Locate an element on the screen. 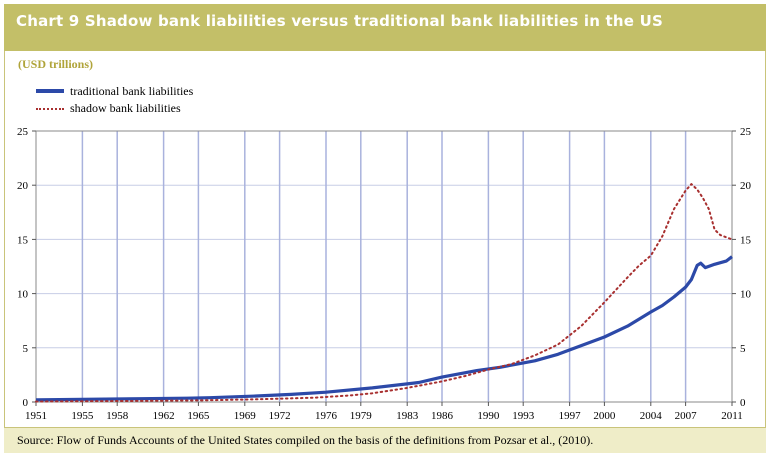  y-tick-label-left: 10 is located at coordinates (23, 295).